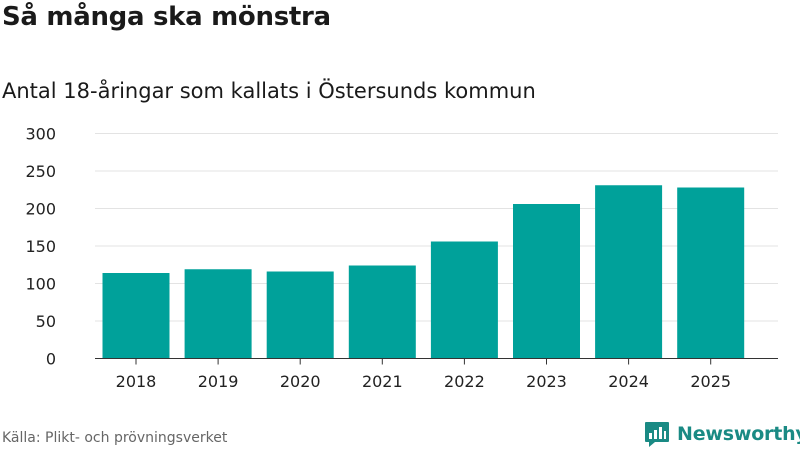  What do you see at coordinates (115, 438) in the screenshot?
I see `source-note: Källa: Plikt- och prövningsverket` at bounding box center [115, 438].